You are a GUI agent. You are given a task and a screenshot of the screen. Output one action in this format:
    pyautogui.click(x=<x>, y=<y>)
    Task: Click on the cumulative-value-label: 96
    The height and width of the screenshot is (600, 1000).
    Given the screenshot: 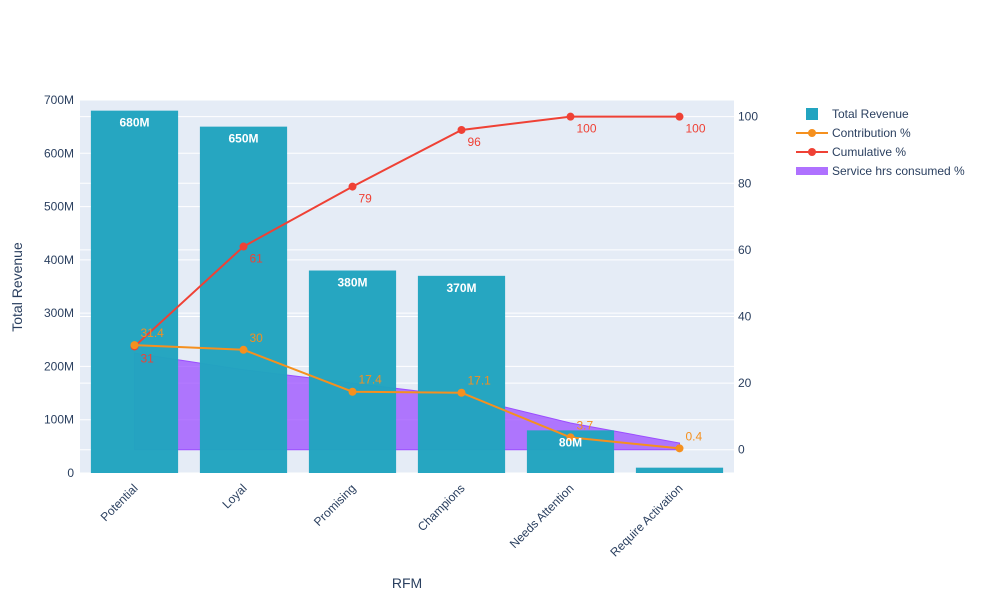 What is the action you would take?
    pyautogui.click(x=475, y=142)
    